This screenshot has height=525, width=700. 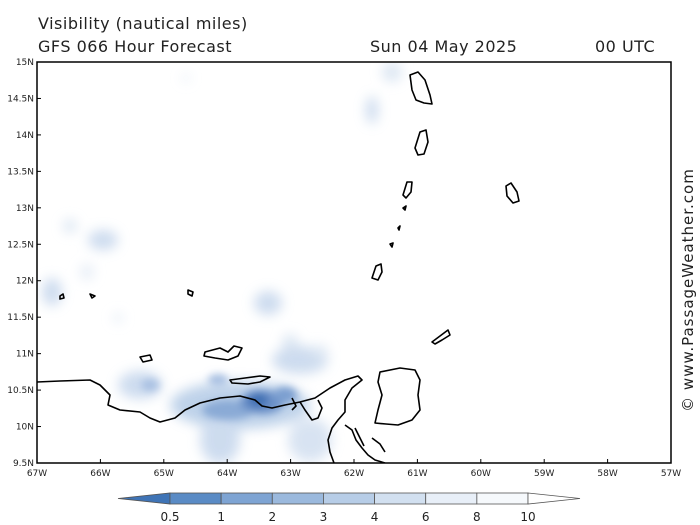 What do you see at coordinates (441, 337) in the screenshot?
I see `coastline-tobago` at bounding box center [441, 337].